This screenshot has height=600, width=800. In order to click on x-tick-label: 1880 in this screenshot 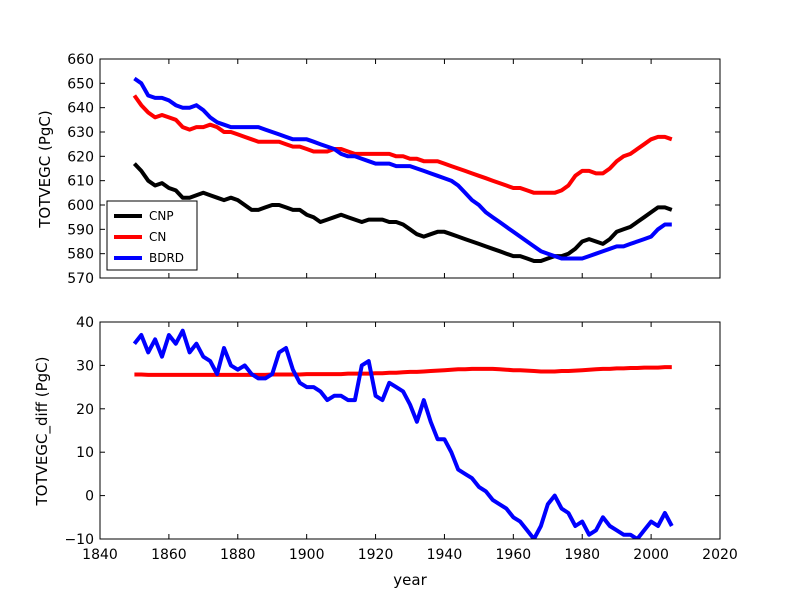, I will do `click(238, 555)`.